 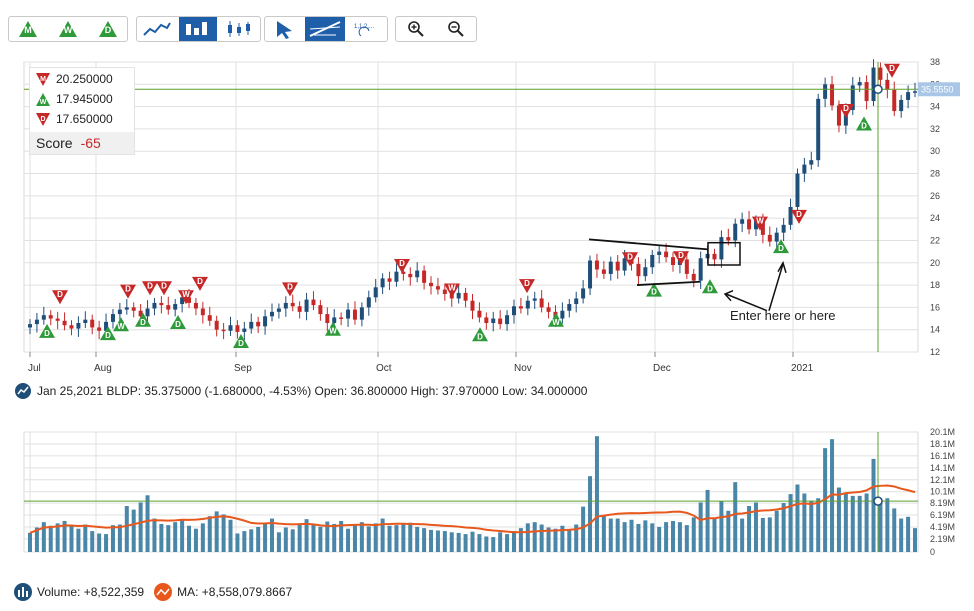 What do you see at coordinates (239, 29) in the screenshot?
I see `candlesticks-button` at bounding box center [239, 29].